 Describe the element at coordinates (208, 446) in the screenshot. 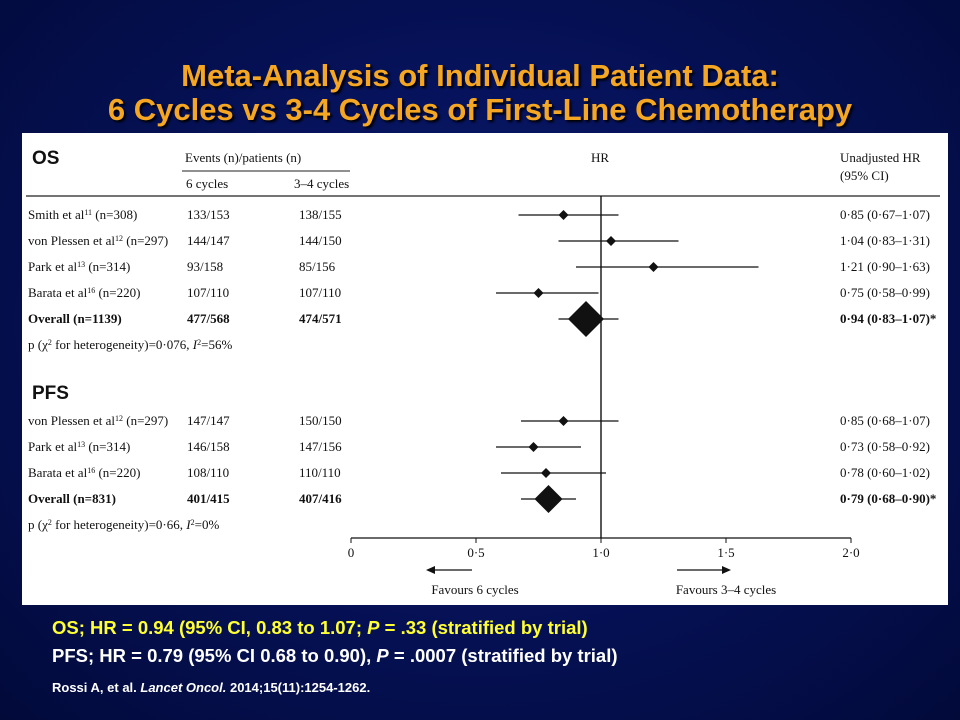

I see `events-6-cycles: 146/158` at that location.